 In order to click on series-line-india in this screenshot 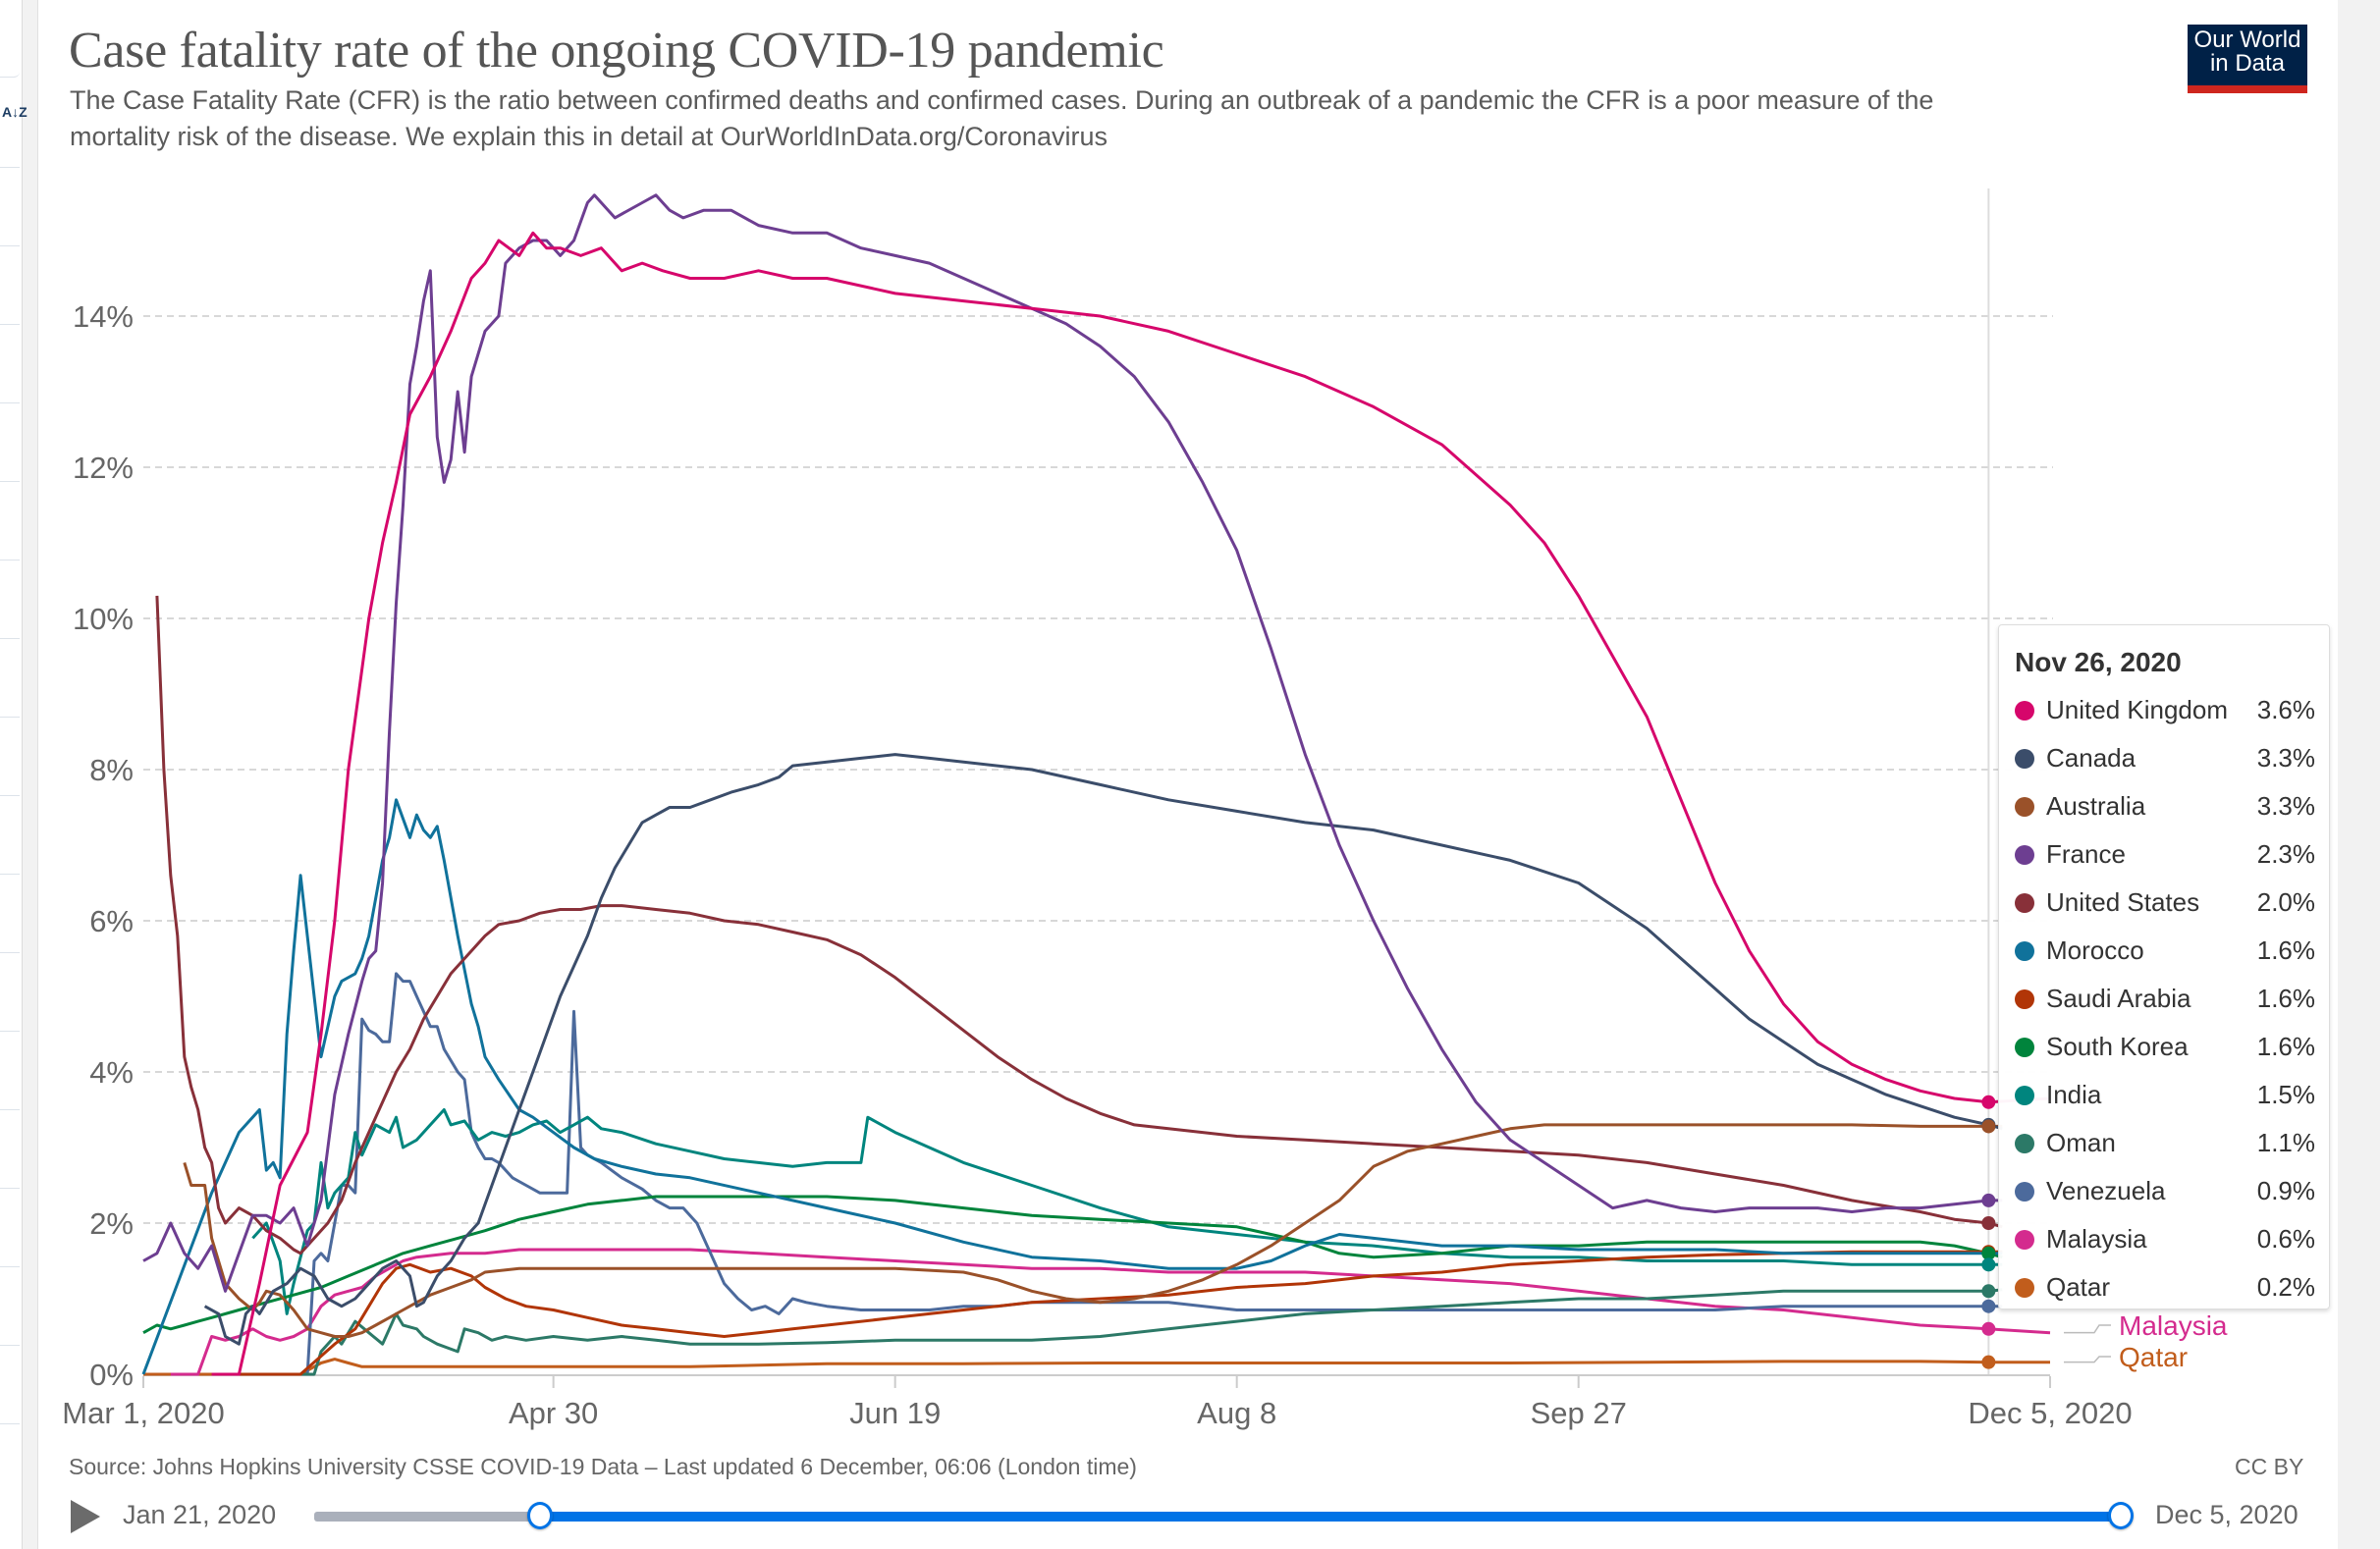, I will do `click(1127, 1211)`.